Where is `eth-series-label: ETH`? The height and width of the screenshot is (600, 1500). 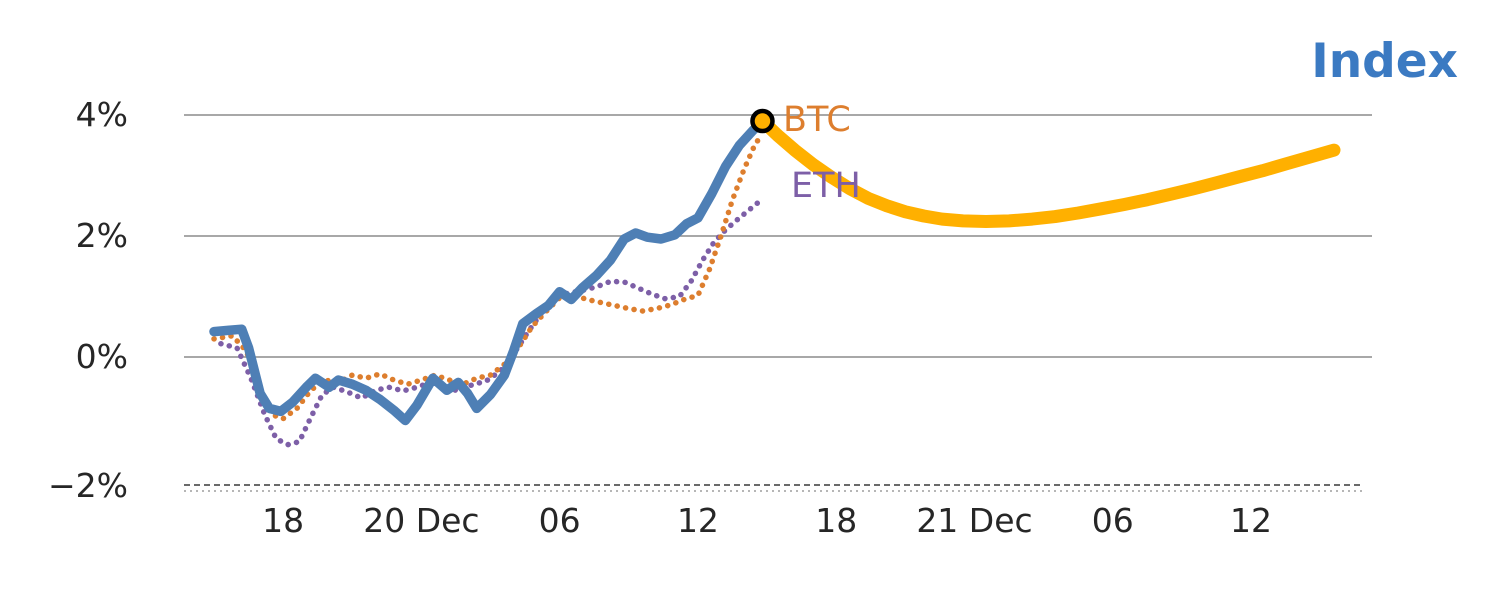 eth-series-label: ETH is located at coordinates (826, 186).